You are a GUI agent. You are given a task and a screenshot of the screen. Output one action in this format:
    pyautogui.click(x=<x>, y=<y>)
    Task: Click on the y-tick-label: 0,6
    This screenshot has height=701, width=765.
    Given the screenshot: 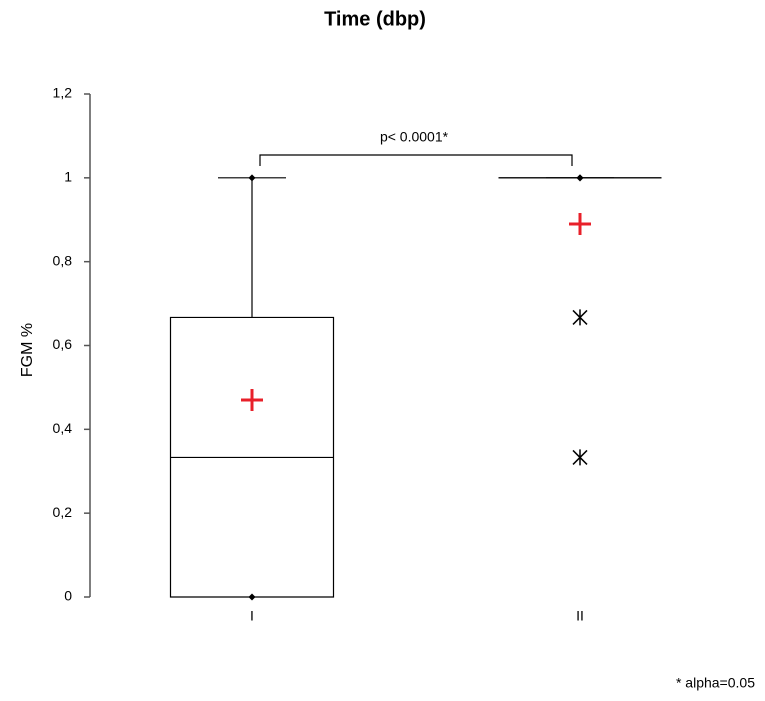 What is the action you would take?
    pyautogui.click(x=63, y=344)
    